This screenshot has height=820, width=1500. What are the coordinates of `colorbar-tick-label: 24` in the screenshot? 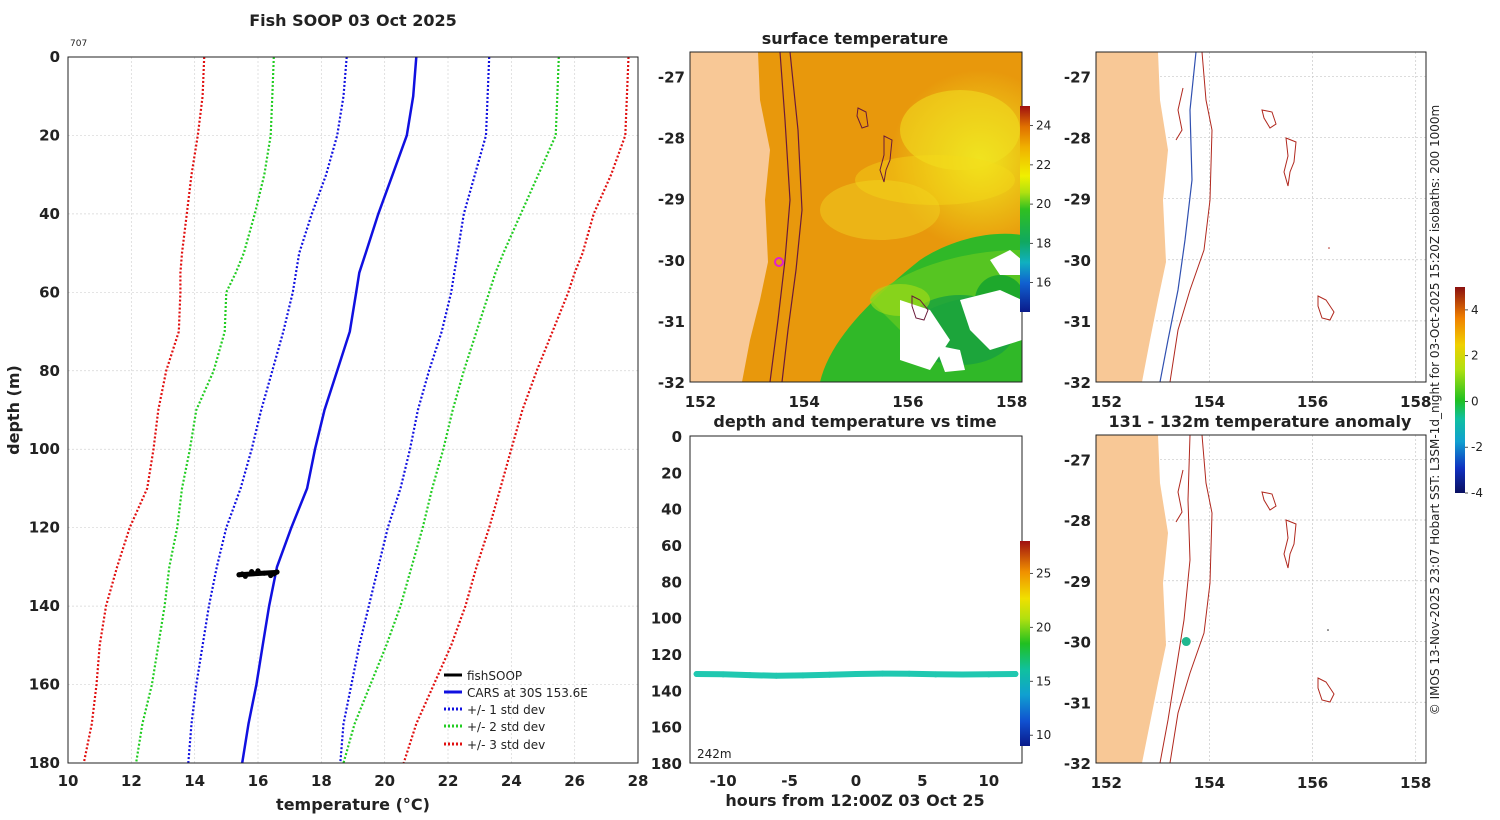 It's located at (1043, 126).